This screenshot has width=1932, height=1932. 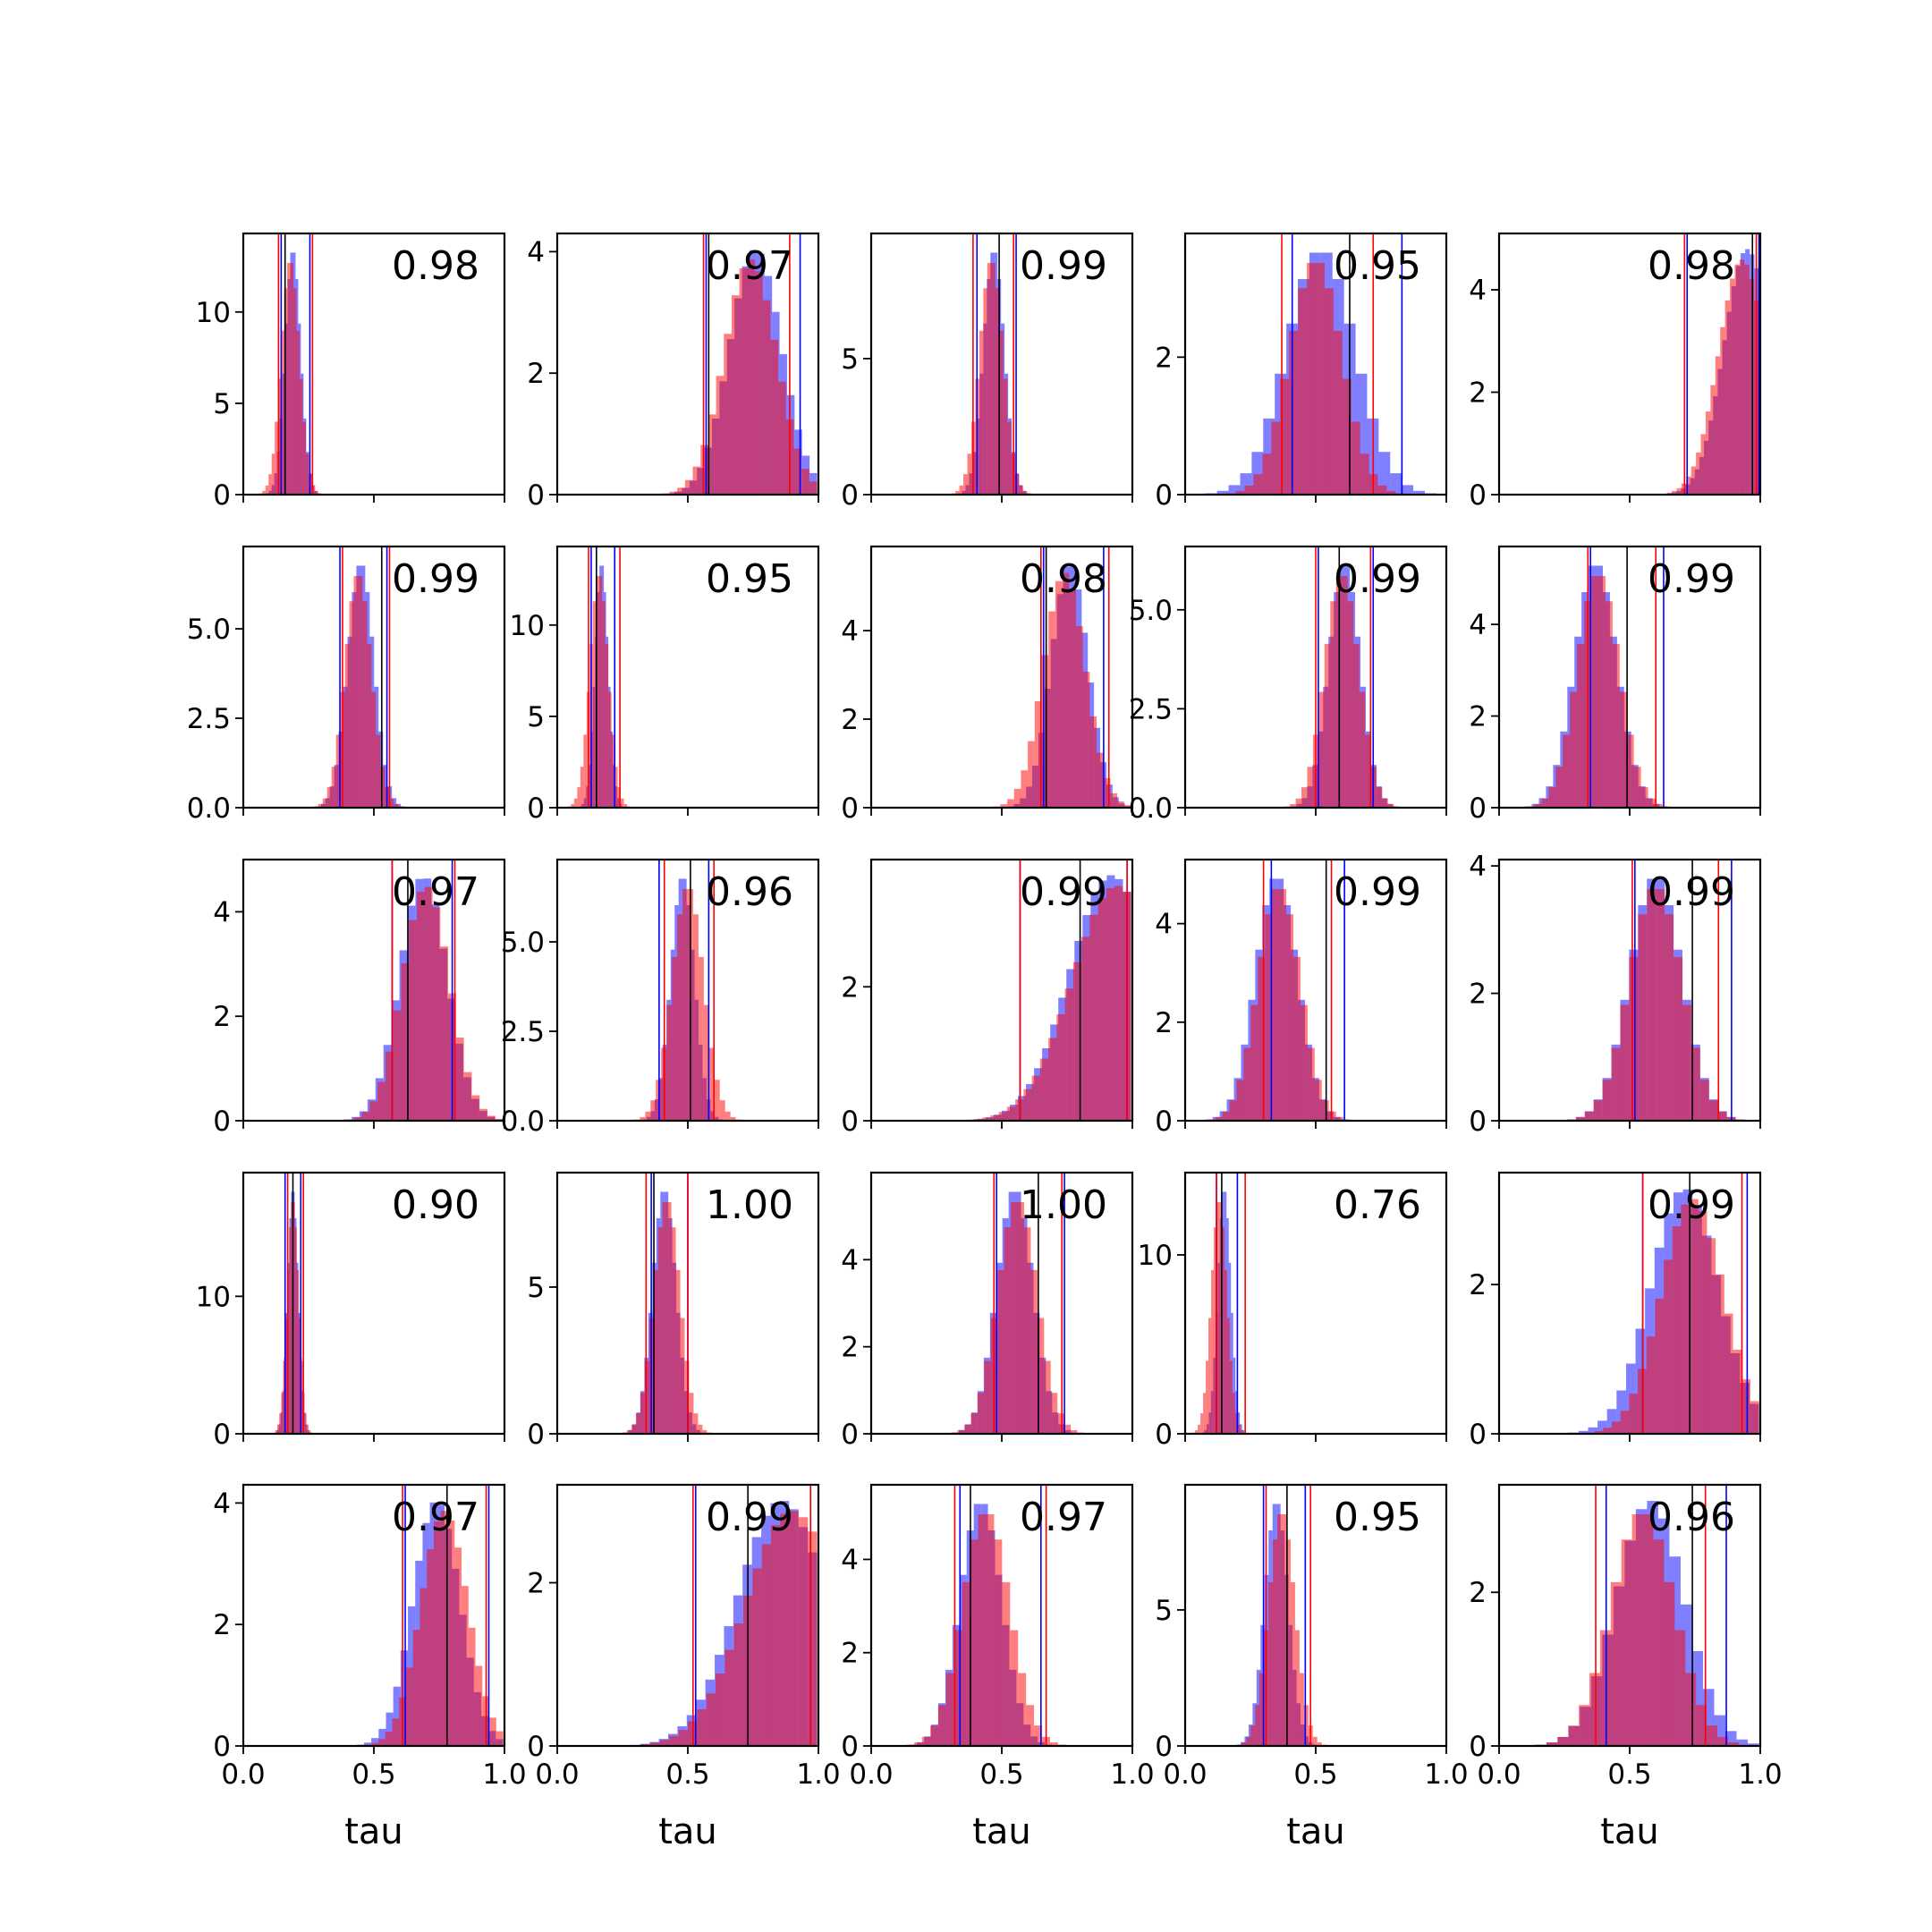 What do you see at coordinates (987, 1311) in the screenshot?
I see `panel-18: 0 2 4 1.00` at bounding box center [987, 1311].